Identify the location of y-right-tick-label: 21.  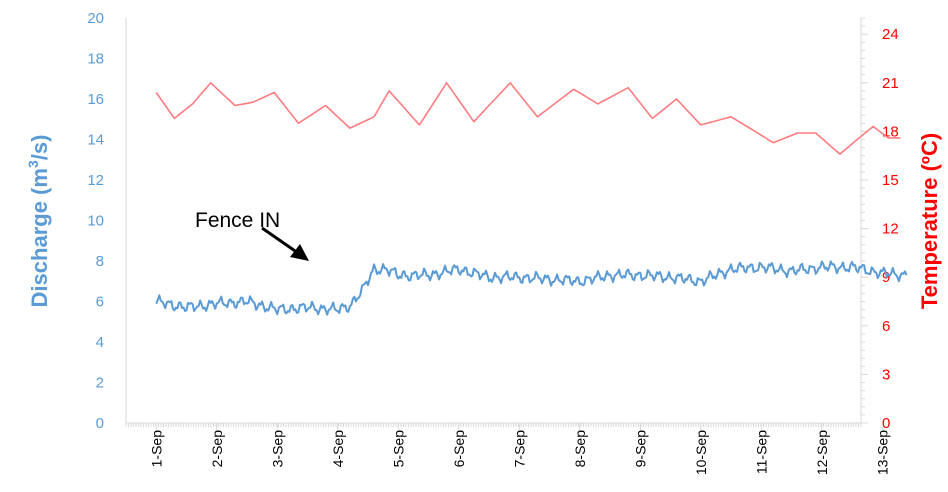
(890, 83).